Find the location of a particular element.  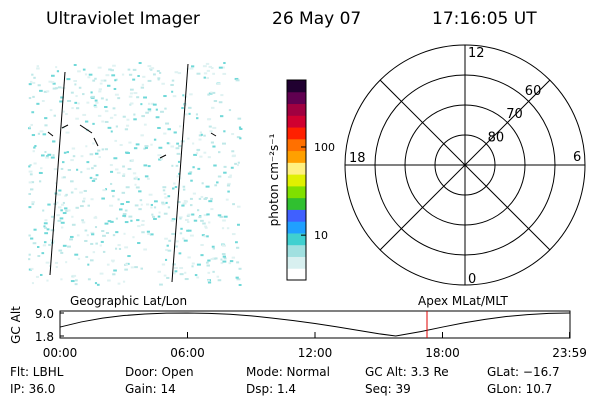

x-tick-label: 23:59 is located at coordinates (569, 353).